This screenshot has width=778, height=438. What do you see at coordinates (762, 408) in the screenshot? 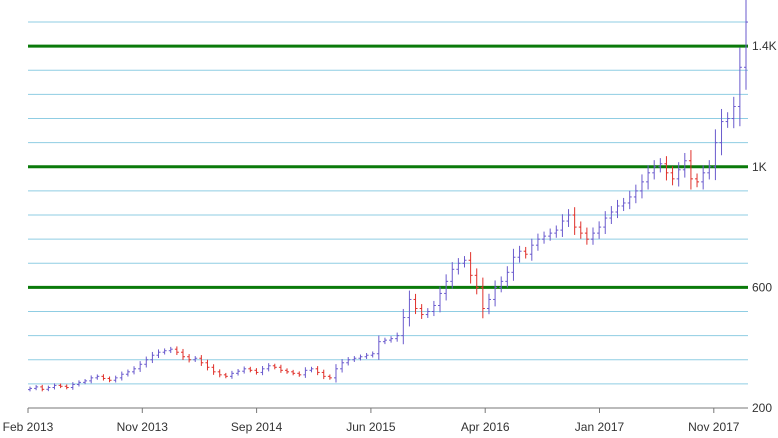
I see `y-tick-label: 200` at bounding box center [762, 408].